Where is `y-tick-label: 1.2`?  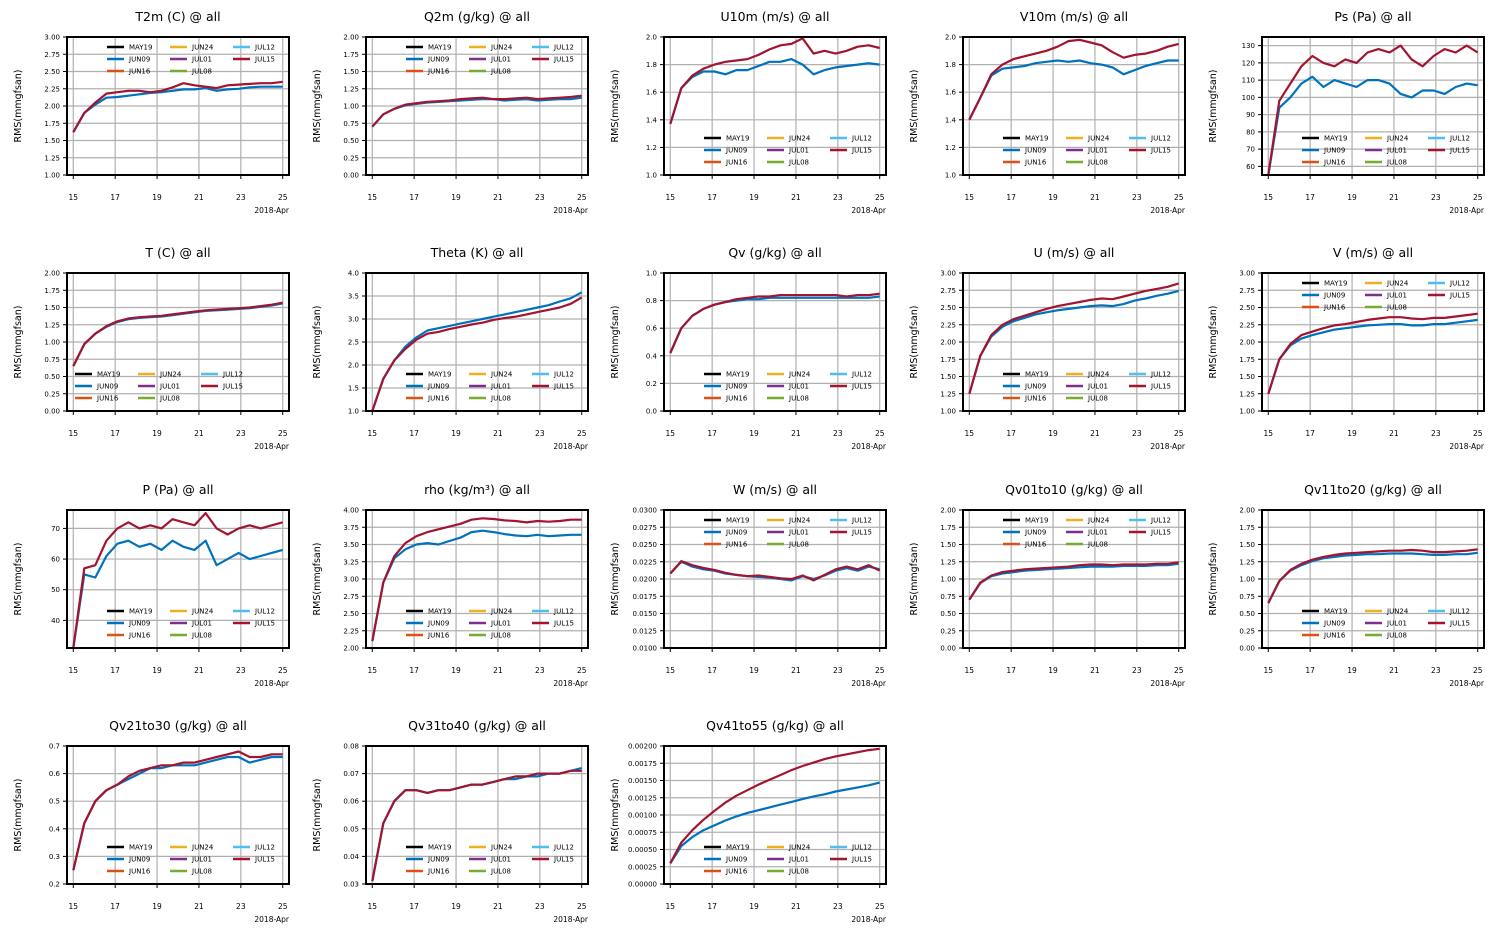 y-tick-label: 1.2 is located at coordinates (950, 148).